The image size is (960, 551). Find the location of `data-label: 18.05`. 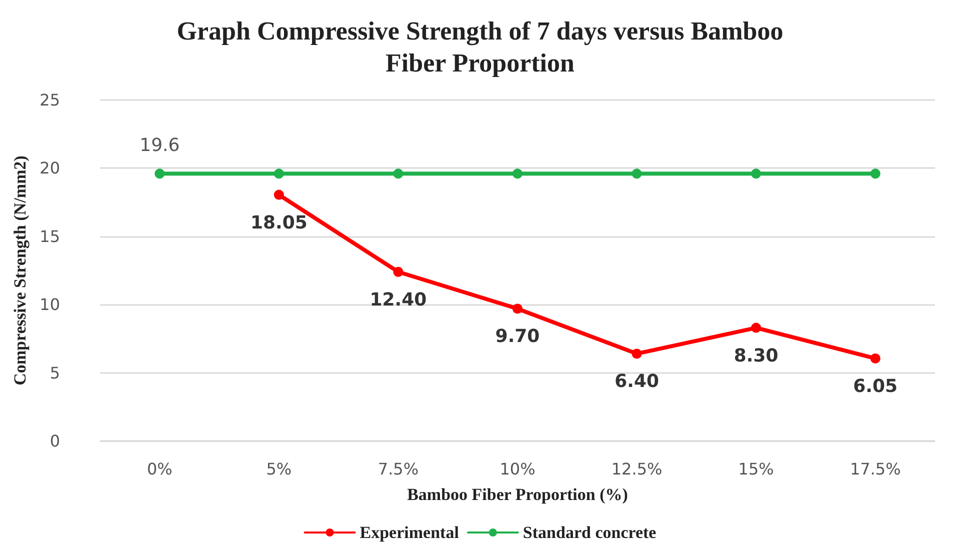

data-label: 18.05 is located at coordinates (279, 223).